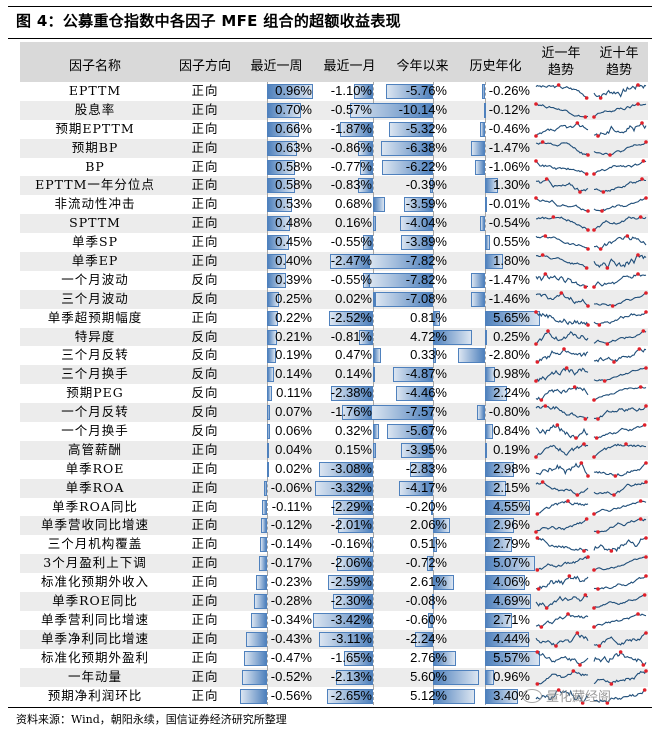  I want to click on ytd-value: -4.46%, so click(426, 393).